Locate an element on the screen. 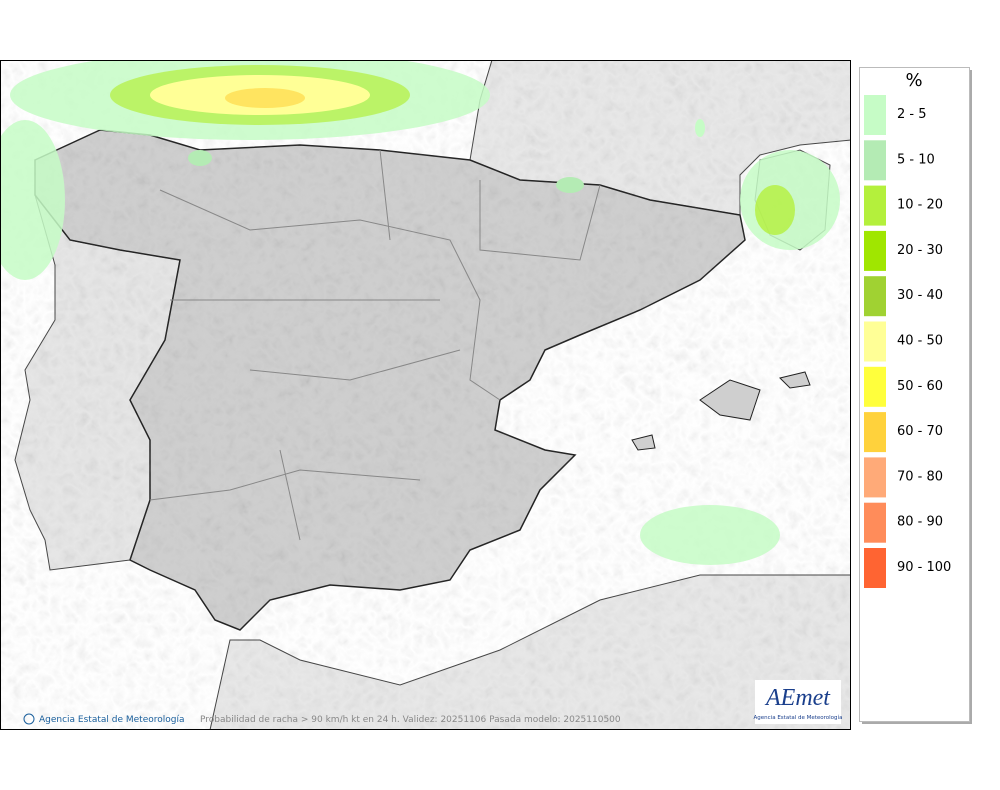 This screenshot has height=790, width=1000. legend-title: % is located at coordinates (913, 80).